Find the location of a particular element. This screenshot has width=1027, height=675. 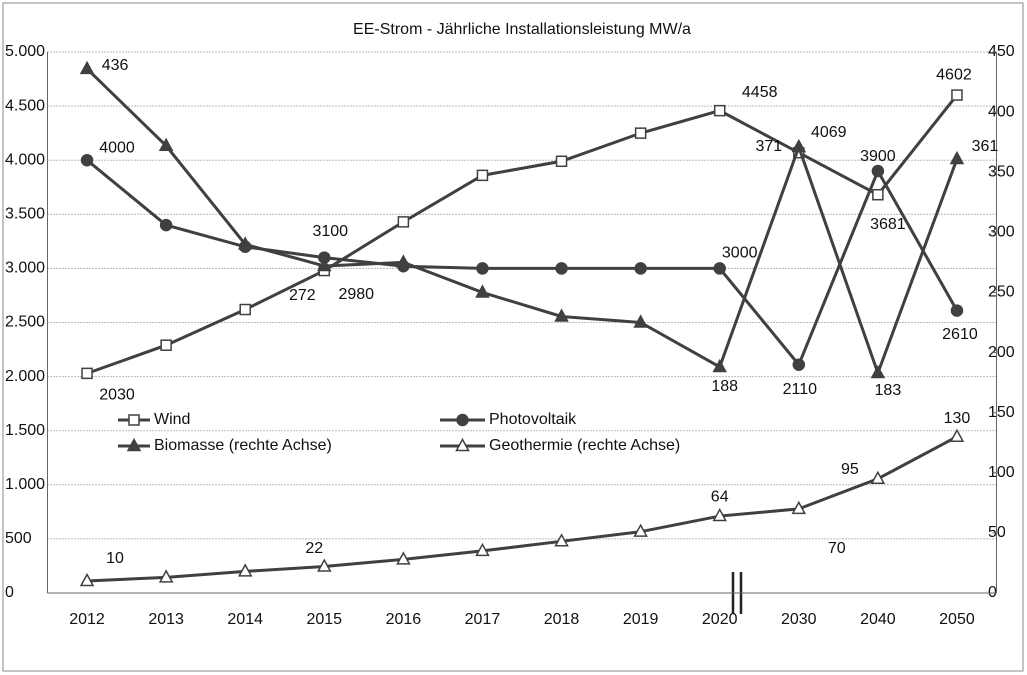

data-label: 4000 is located at coordinates (117, 147).